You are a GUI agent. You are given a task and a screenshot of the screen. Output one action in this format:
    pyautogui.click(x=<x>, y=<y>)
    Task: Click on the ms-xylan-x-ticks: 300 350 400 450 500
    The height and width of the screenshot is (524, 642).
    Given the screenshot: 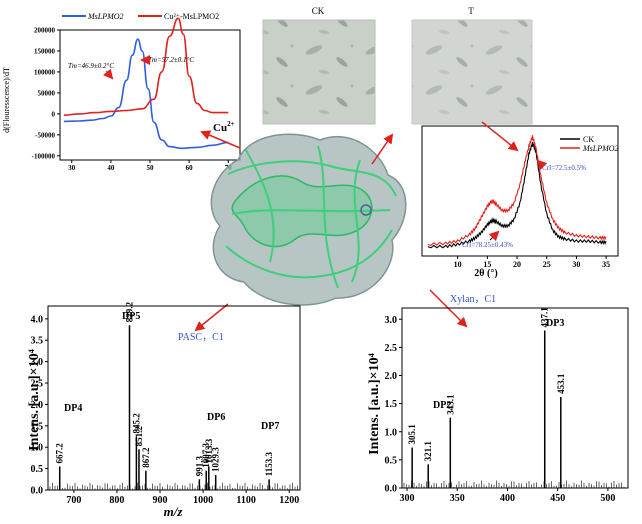 What is the action you would take?
    pyautogui.click(x=507, y=496)
    